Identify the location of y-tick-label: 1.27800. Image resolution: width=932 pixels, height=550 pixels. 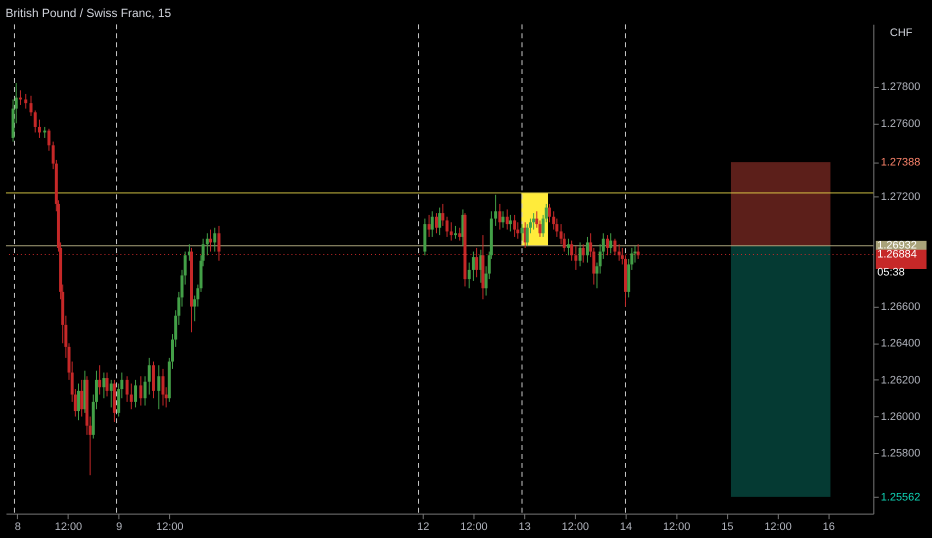
(900, 87).